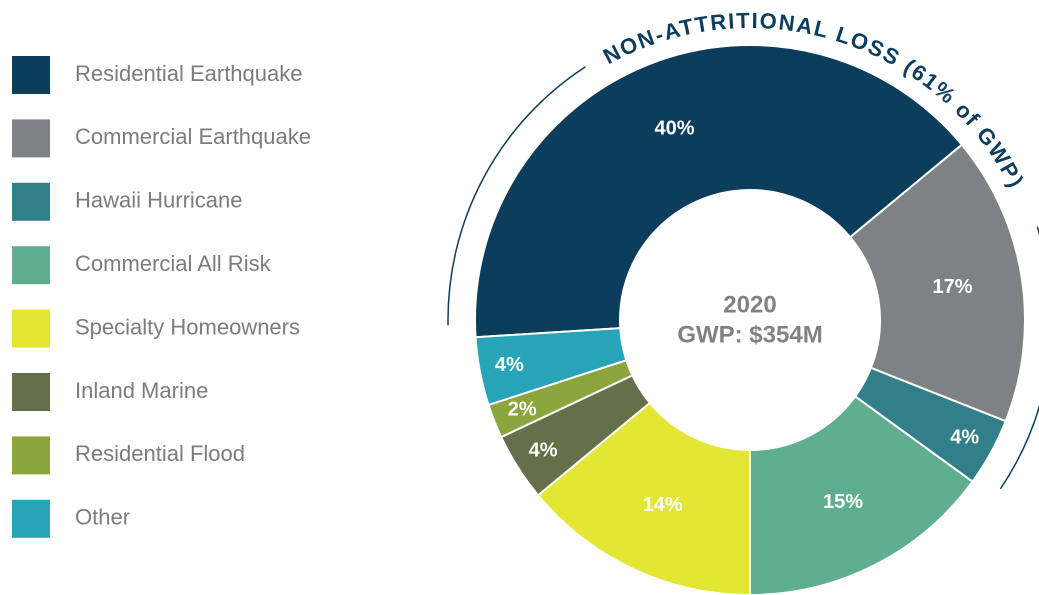  Describe the element at coordinates (522, 409) in the screenshot. I see `slice-label: 2%` at that location.